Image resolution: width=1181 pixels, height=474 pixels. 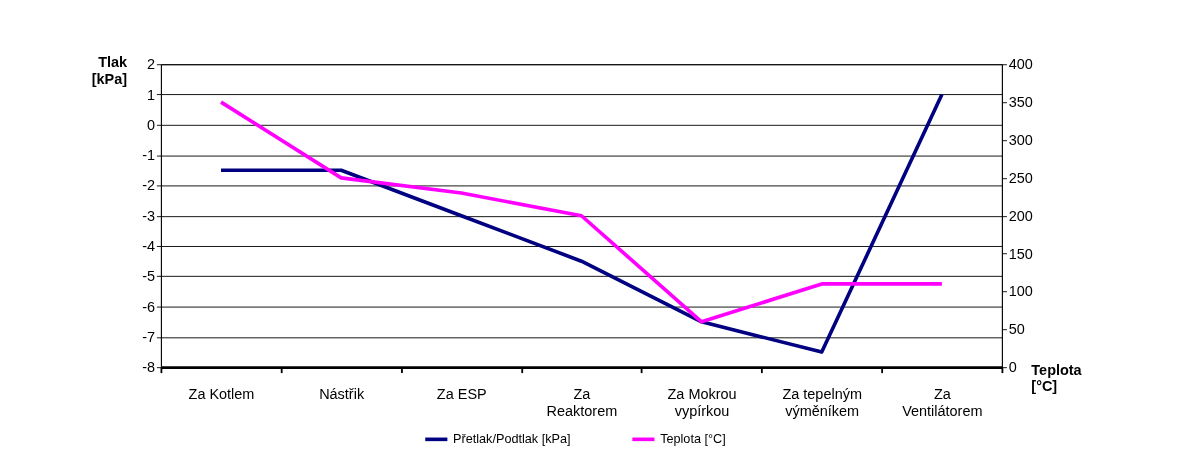 What do you see at coordinates (149, 215) in the screenshot?
I see `y-tick-label: -3` at bounding box center [149, 215].